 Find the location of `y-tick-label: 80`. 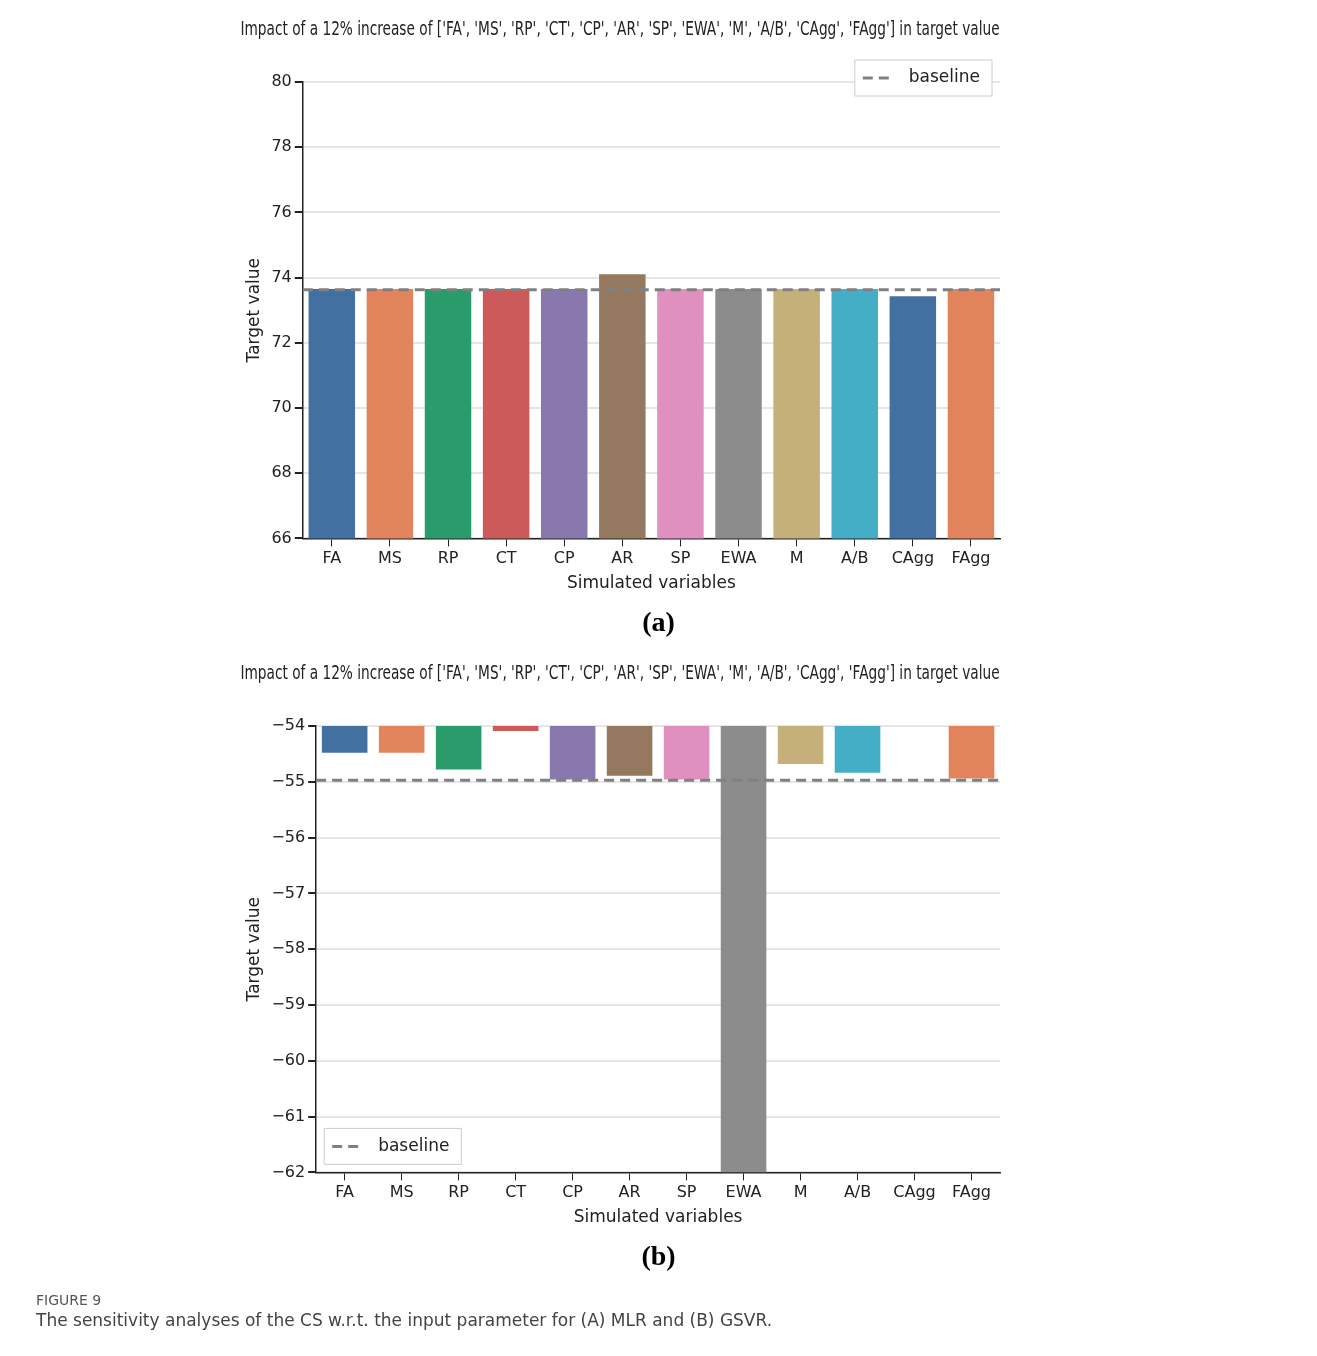

y-tick-label: 80 is located at coordinates (281, 81).